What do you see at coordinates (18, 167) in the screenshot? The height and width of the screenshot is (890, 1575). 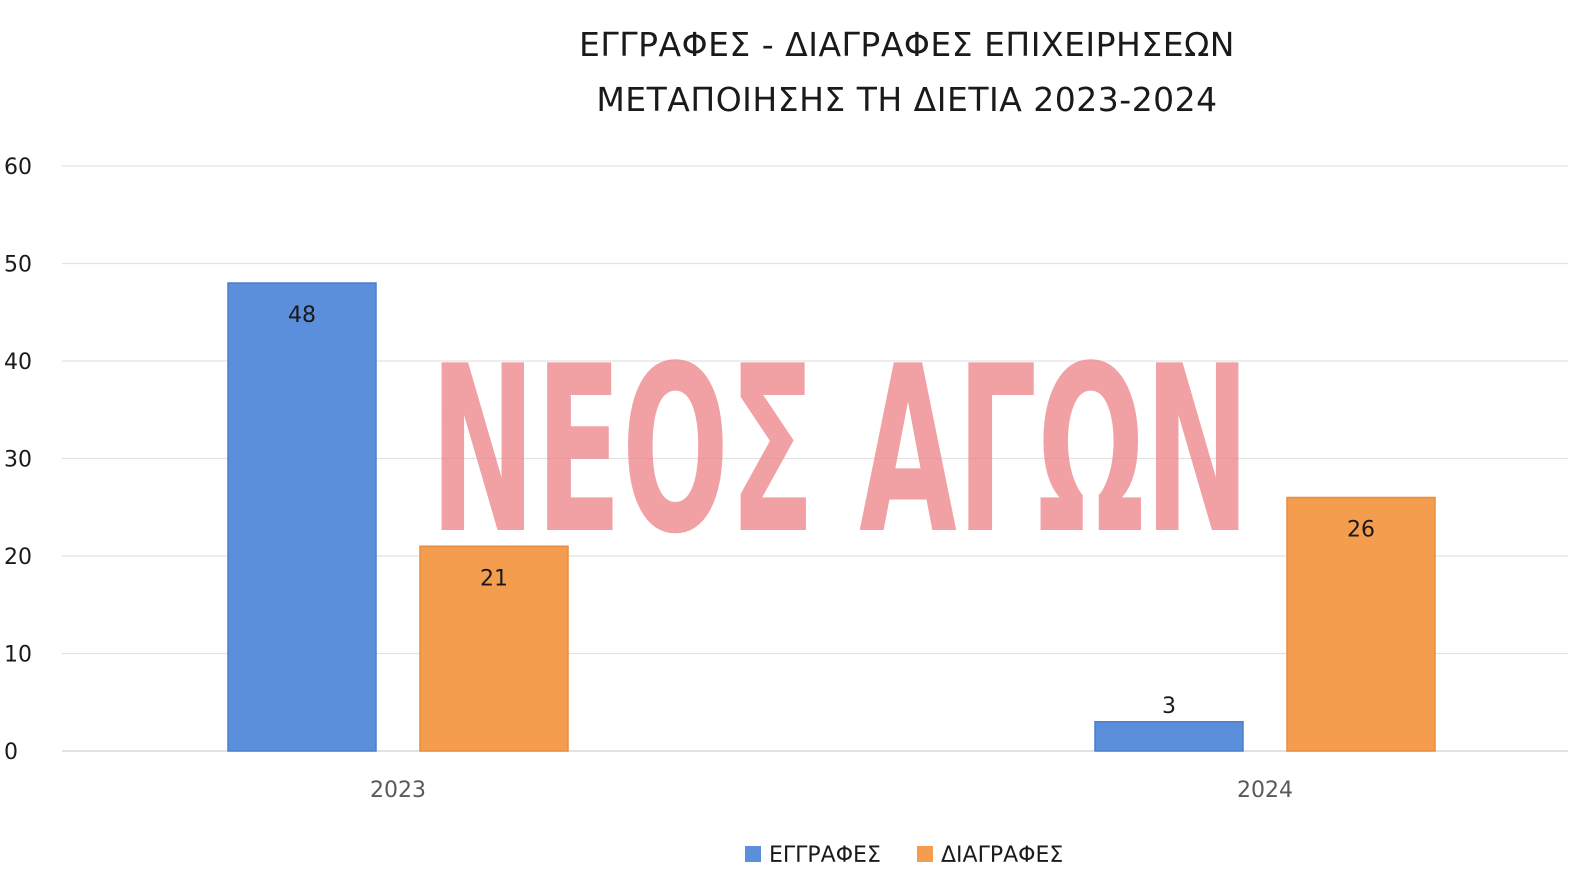 I see `y-tick-label: 60` at bounding box center [18, 167].